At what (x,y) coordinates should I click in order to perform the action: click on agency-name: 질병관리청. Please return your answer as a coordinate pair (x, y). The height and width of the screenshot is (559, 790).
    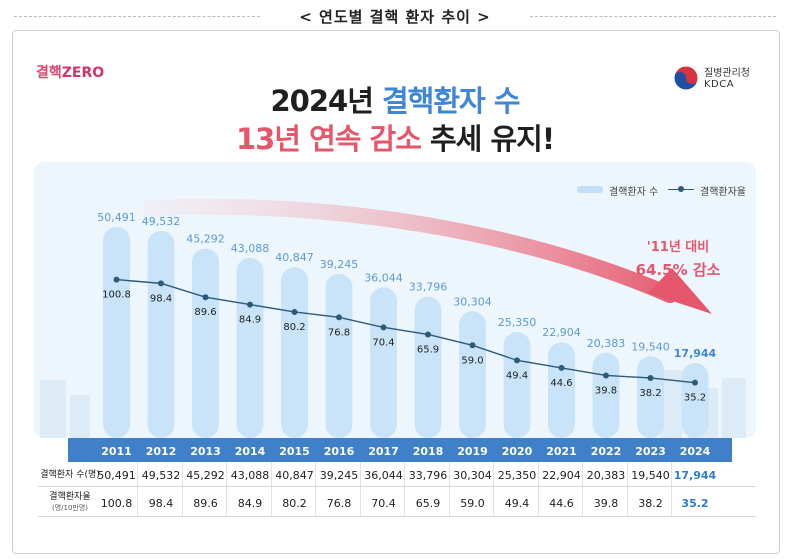
    Looking at the image, I should click on (727, 73).